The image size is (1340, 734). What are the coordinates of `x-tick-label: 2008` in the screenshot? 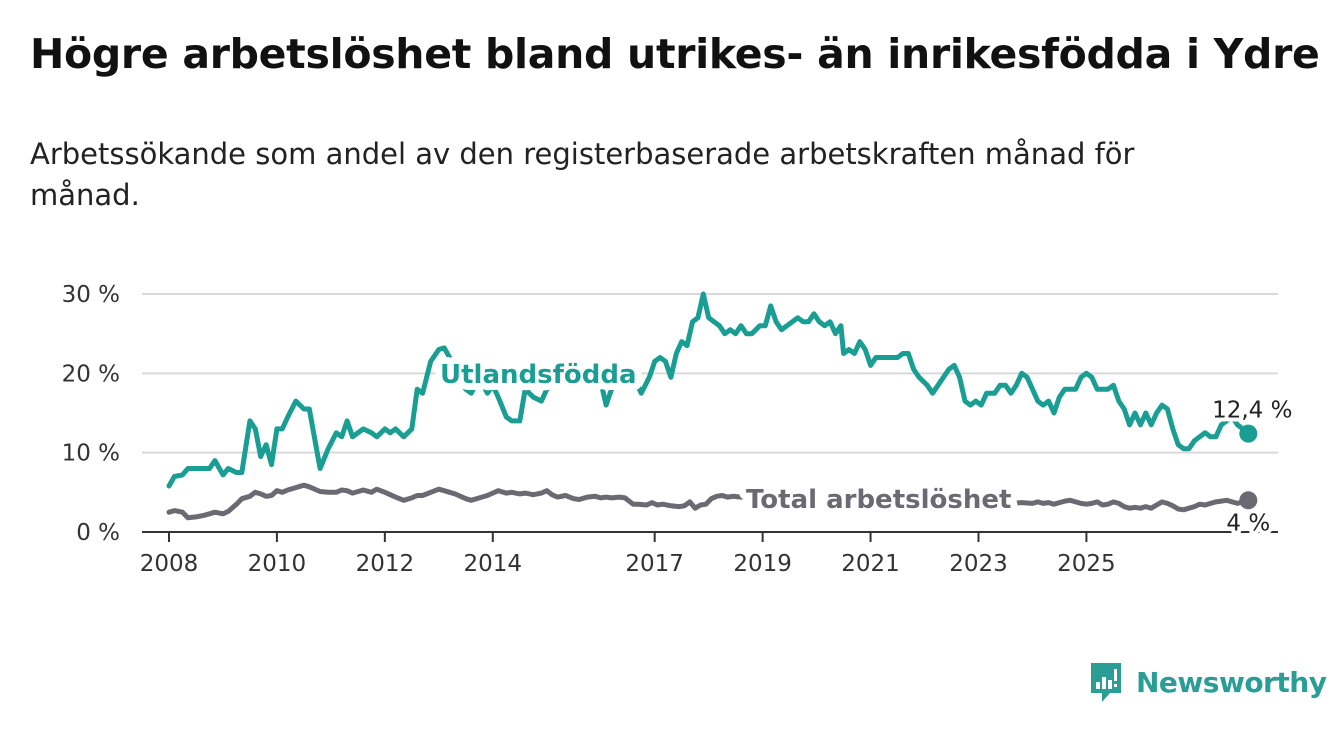 It's located at (169, 564).